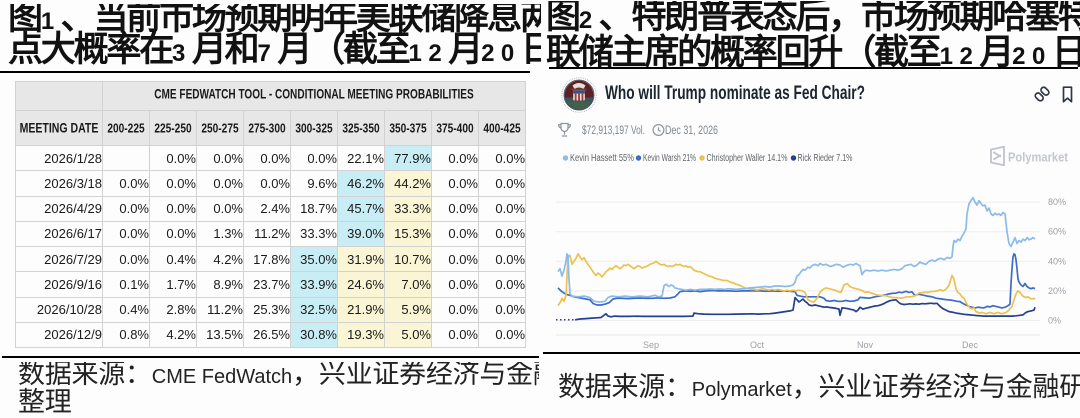 This screenshot has height=418, width=1080. What do you see at coordinates (970, 345) in the screenshot?
I see `svg-text: Dec` at bounding box center [970, 345].